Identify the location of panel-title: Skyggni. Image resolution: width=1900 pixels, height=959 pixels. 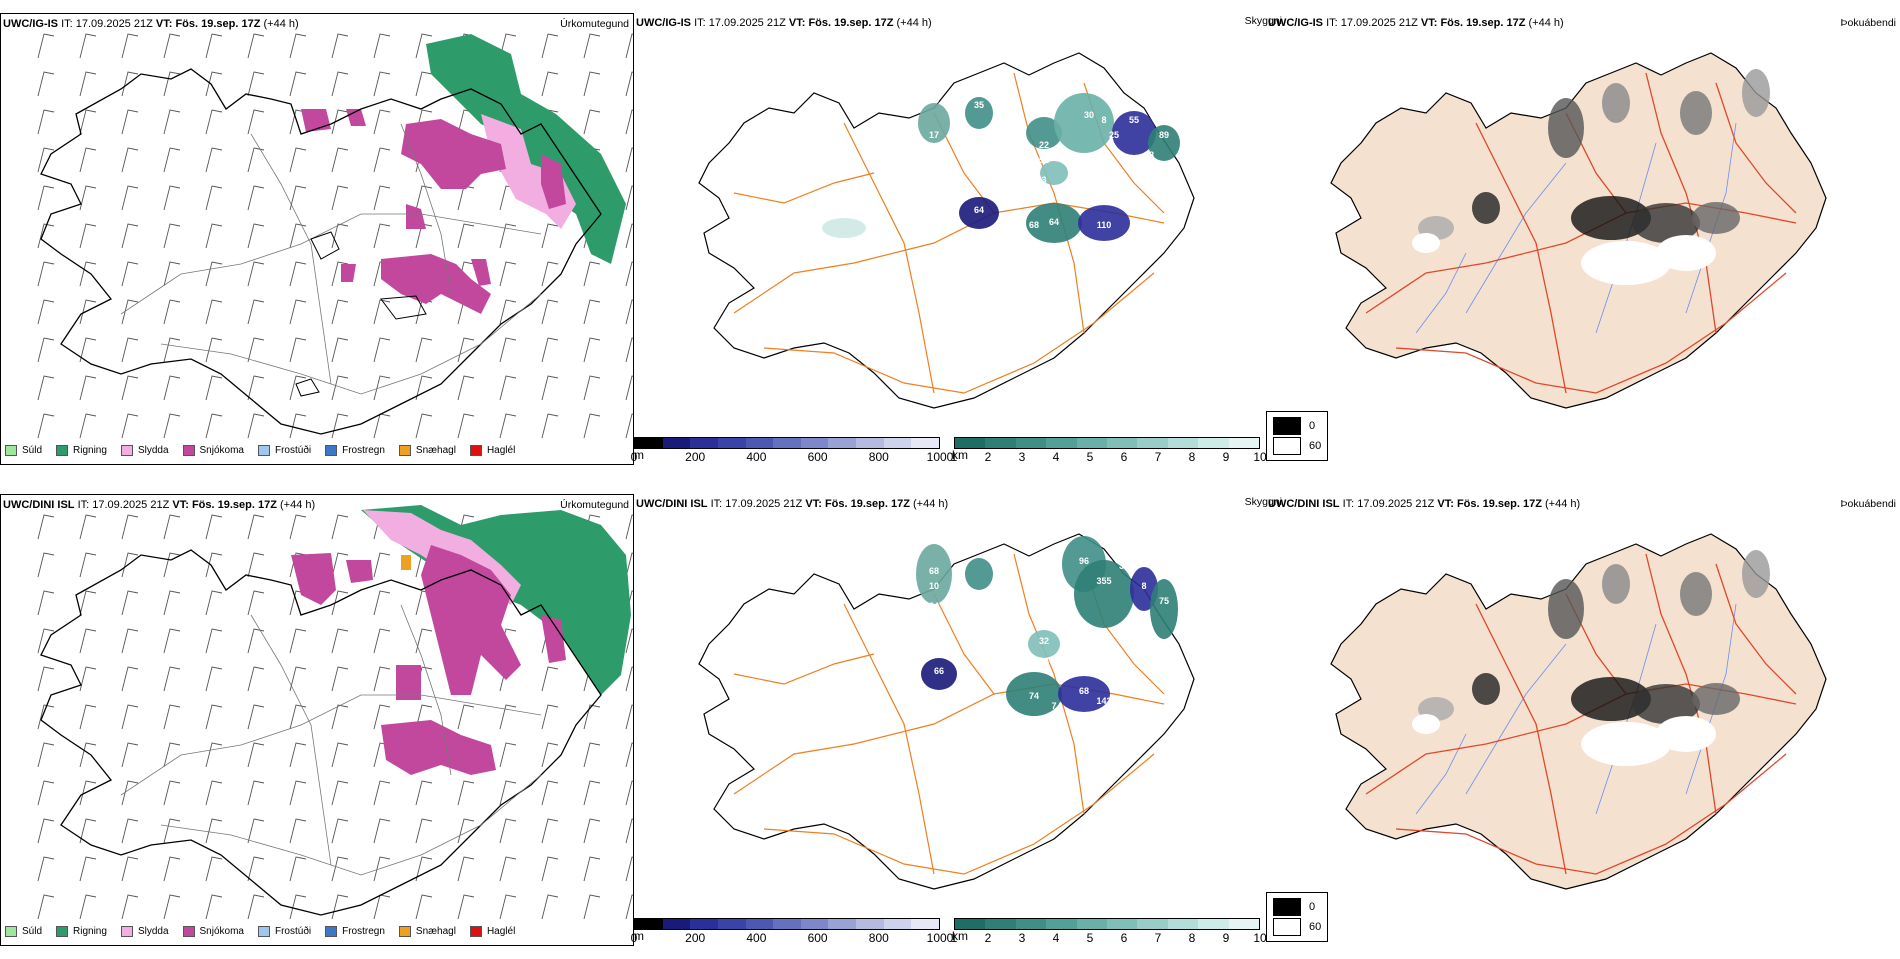
(1263, 502).